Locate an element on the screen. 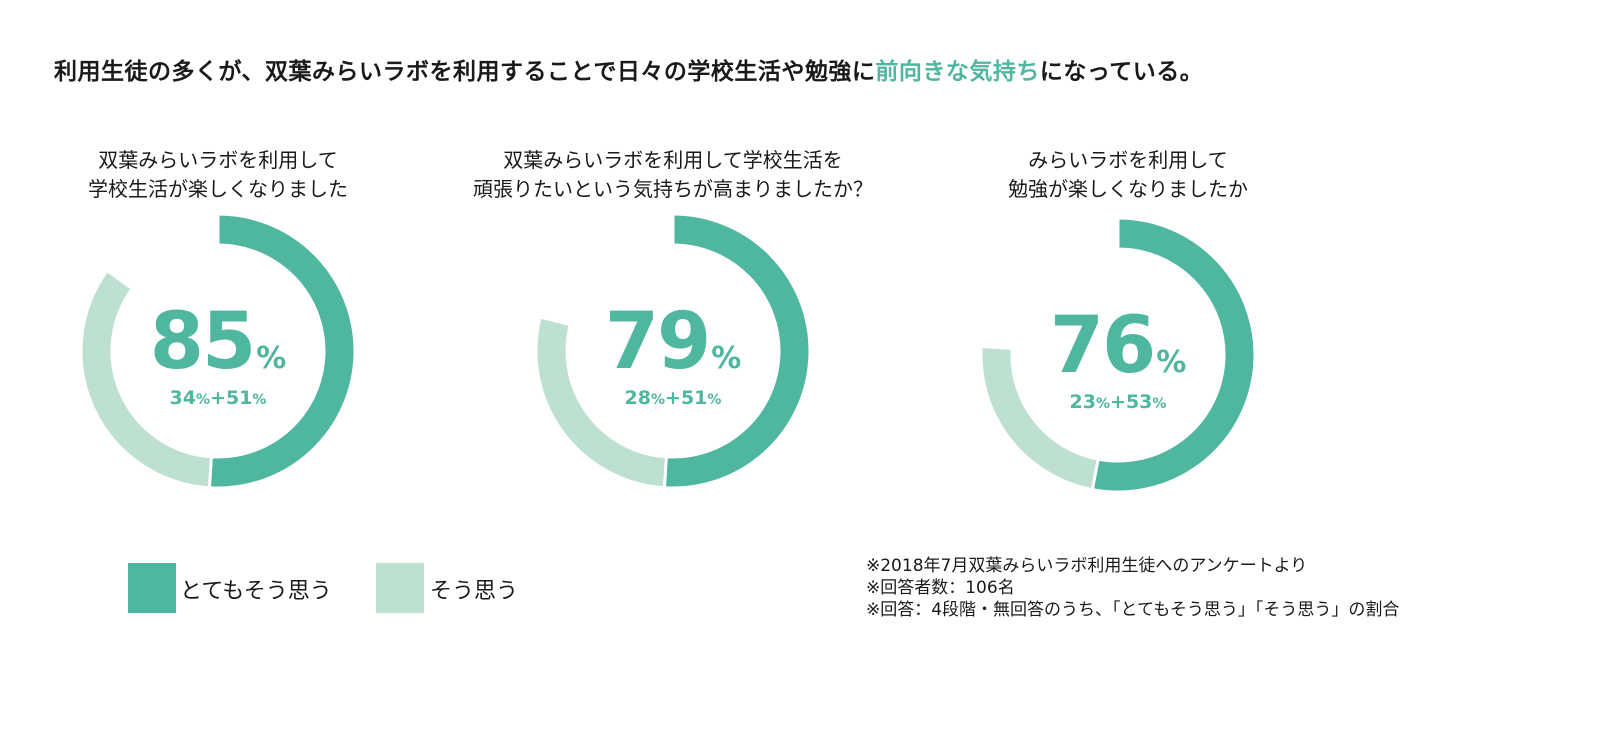 The image size is (1600, 732). chart-title-line: 勉強が楽しくなりましたか is located at coordinates (1128, 189).